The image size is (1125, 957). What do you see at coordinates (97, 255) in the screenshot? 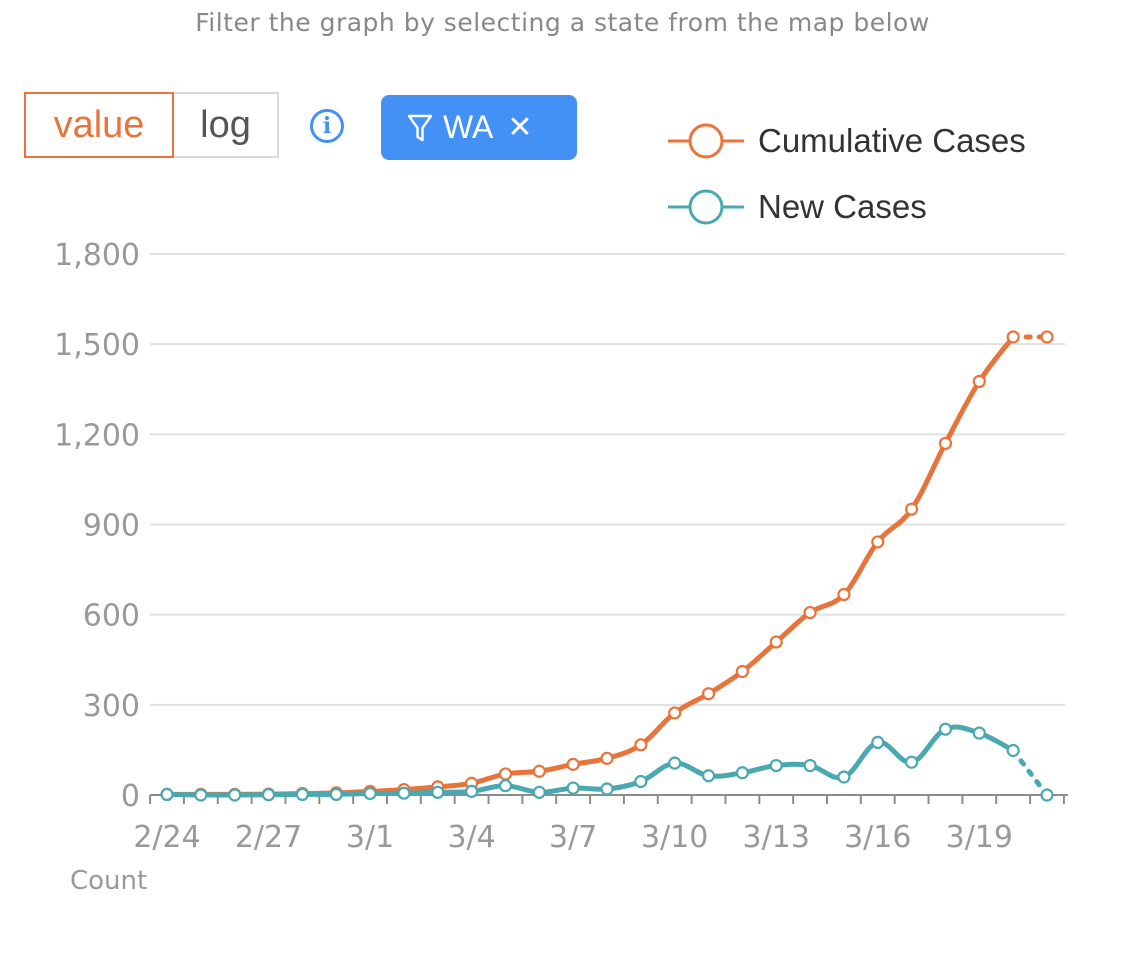
I see `y-tick-label: 1,800` at bounding box center [97, 255].